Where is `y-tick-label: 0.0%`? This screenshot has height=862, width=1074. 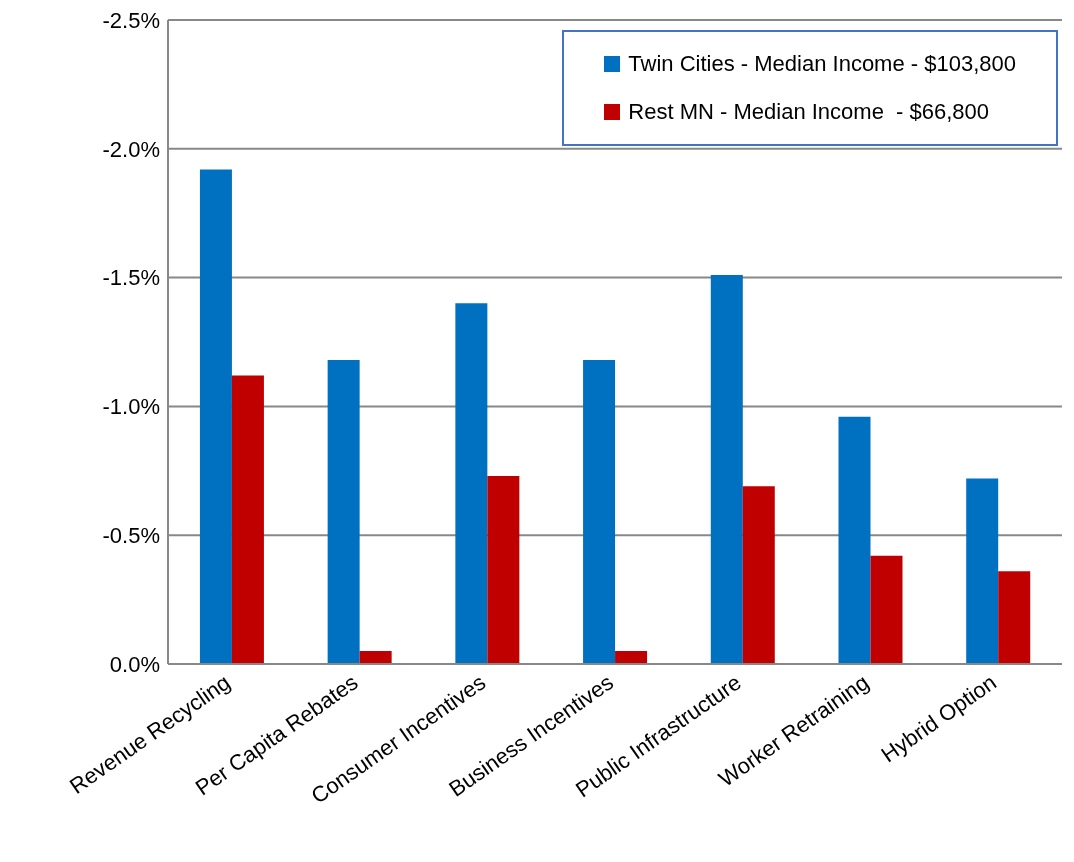
y-tick-label: 0.0% is located at coordinates (134, 664).